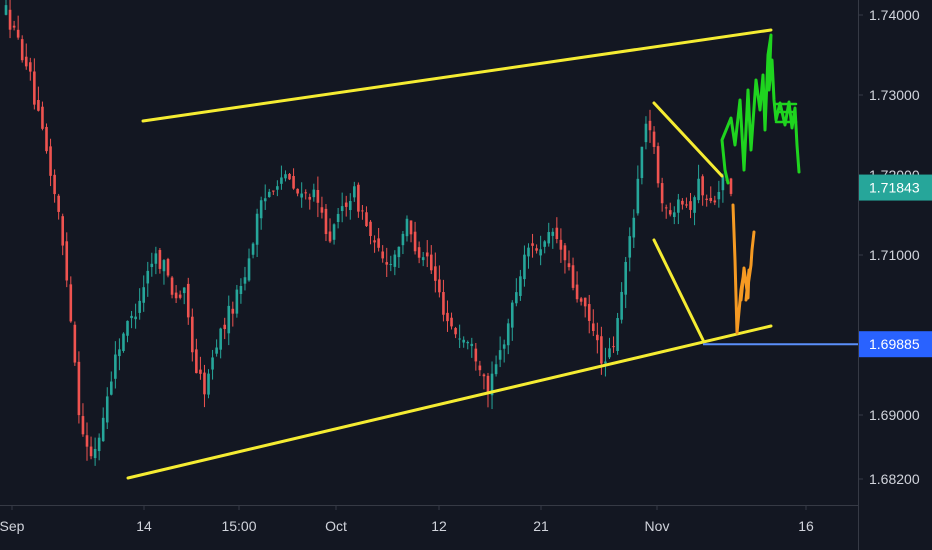  What do you see at coordinates (743, 269) in the screenshot?
I see `projected-drop-path` at bounding box center [743, 269].